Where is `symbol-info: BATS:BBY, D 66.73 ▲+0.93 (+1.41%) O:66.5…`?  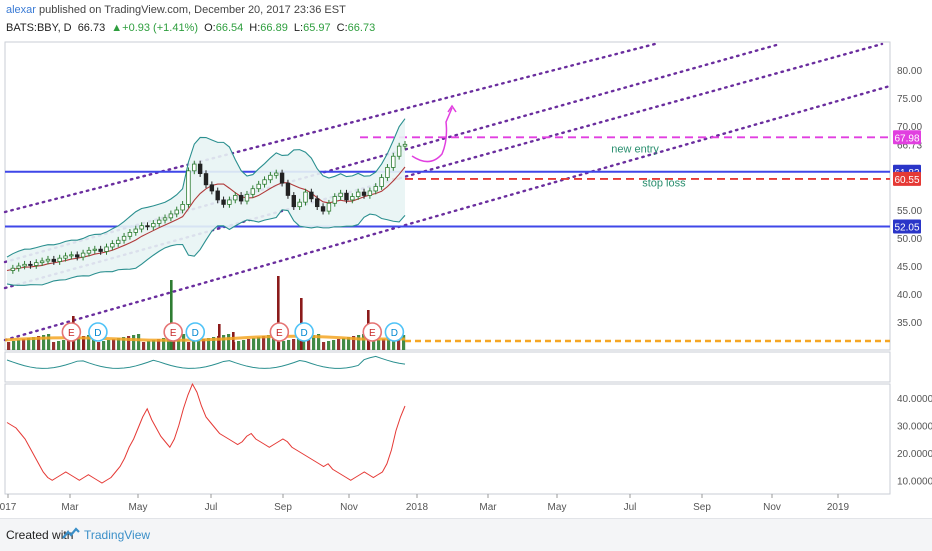
symbol-info: BATS:BBY, D 66.73 ▲+0.93 (+1.41%) O:66.5… is located at coordinates (190, 28).